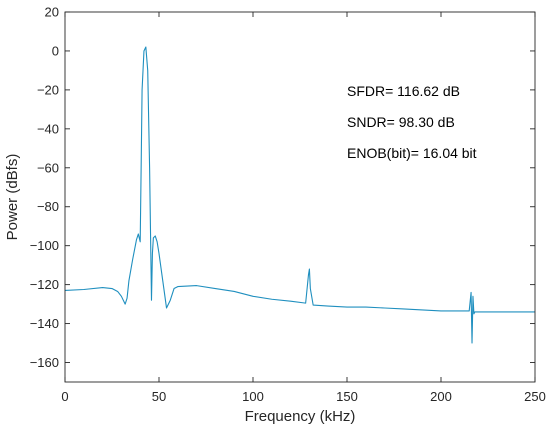 The width and height of the screenshot is (550, 431). I want to click on x-tick-label: 150, so click(347, 396).